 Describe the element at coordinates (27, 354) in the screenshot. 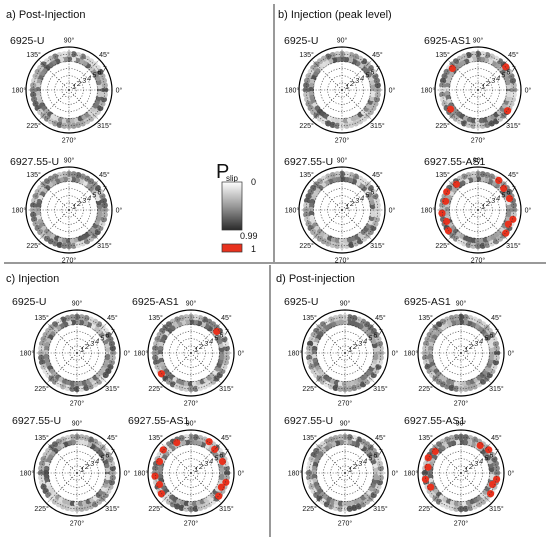

I see `polar-degree-label: 180°` at that location.